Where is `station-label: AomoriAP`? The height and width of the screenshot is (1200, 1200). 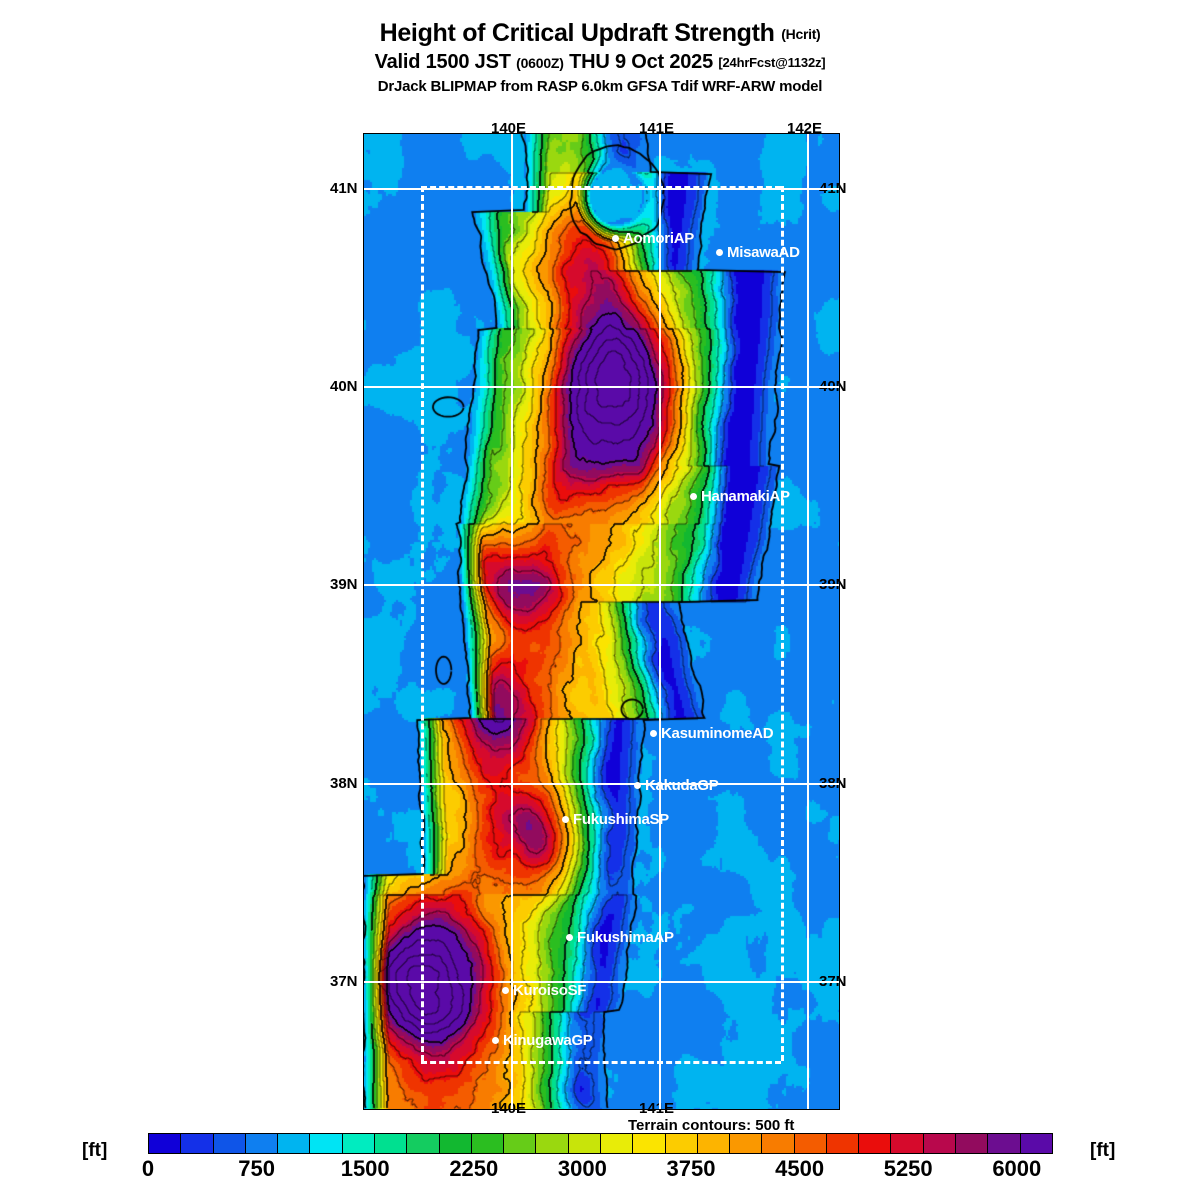 station-label: AomoriAP is located at coordinates (658, 239).